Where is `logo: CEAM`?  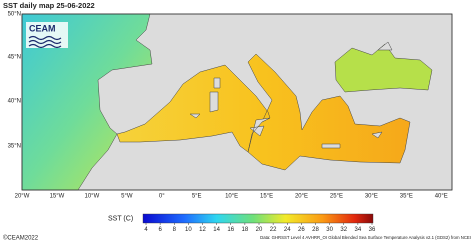
logo: CEAM is located at coordinates (42, 28).